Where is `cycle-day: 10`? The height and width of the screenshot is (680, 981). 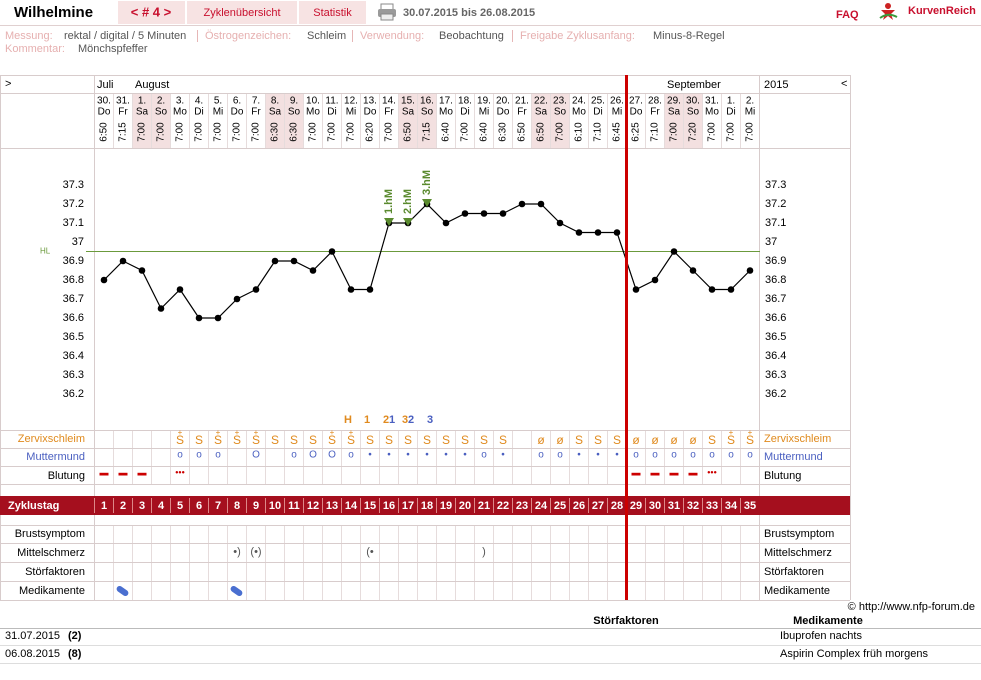
cycle-day: 10 is located at coordinates (275, 506).